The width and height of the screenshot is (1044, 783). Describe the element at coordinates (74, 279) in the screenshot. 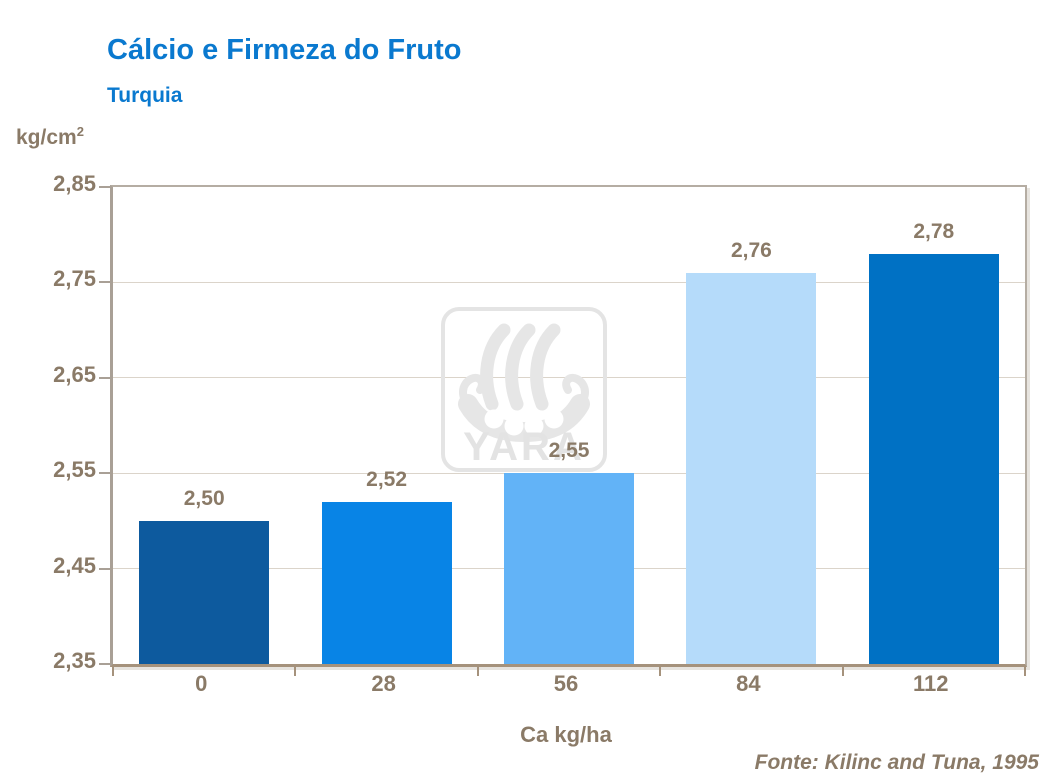

I see `y-axis-tick-label: 2,75` at that location.